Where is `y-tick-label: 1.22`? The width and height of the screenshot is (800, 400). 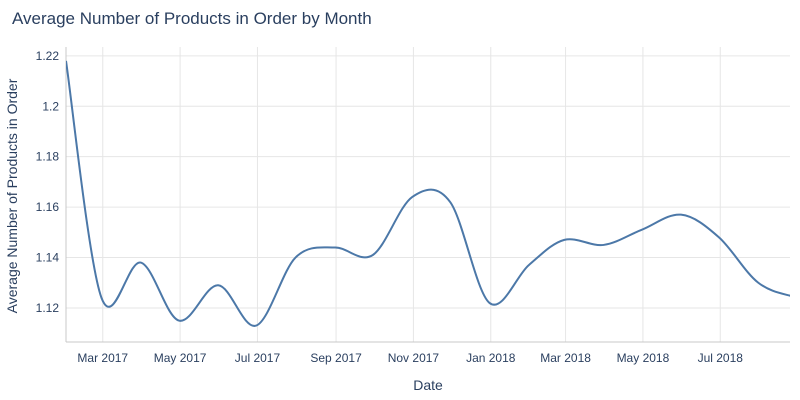 y-tick-label: 1.22 is located at coordinates (48, 56).